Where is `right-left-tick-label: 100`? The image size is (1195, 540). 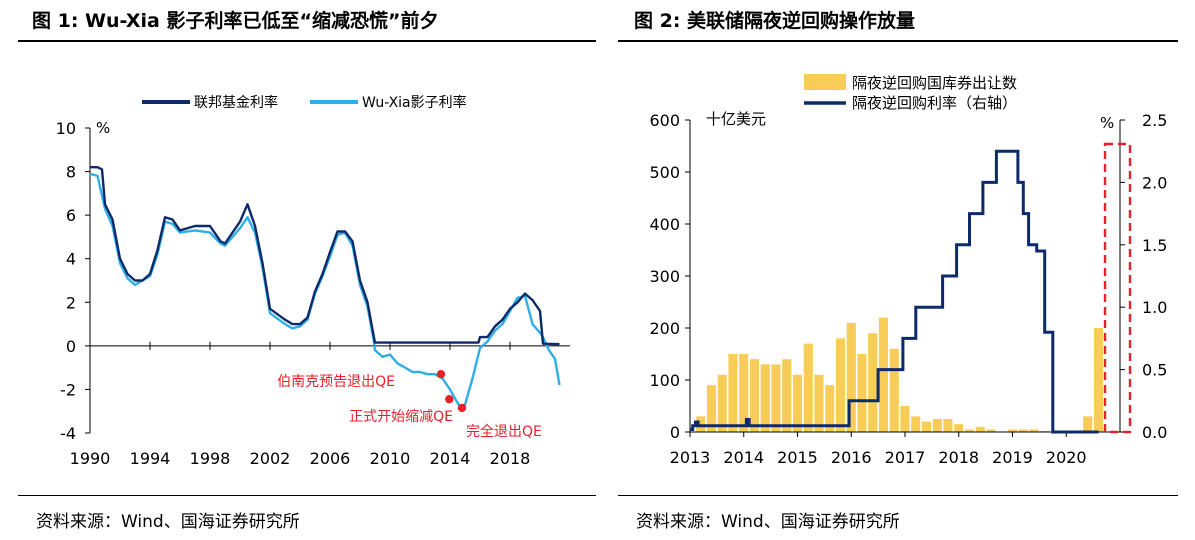 right-left-tick-label: 100 is located at coordinates (664, 380).